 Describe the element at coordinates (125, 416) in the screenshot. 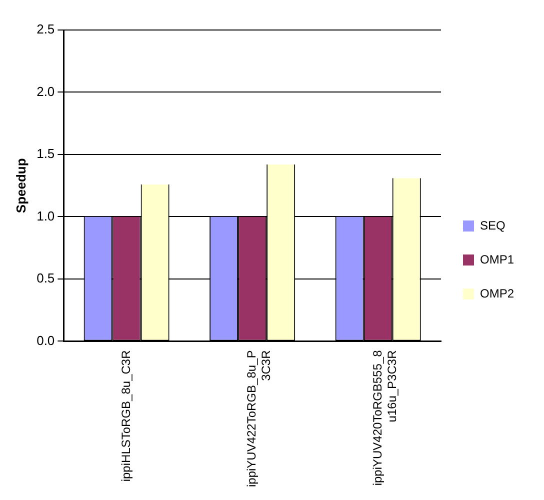

I see `x-tick-label: ippiHLSToRGB_8u_C3R` at that location.